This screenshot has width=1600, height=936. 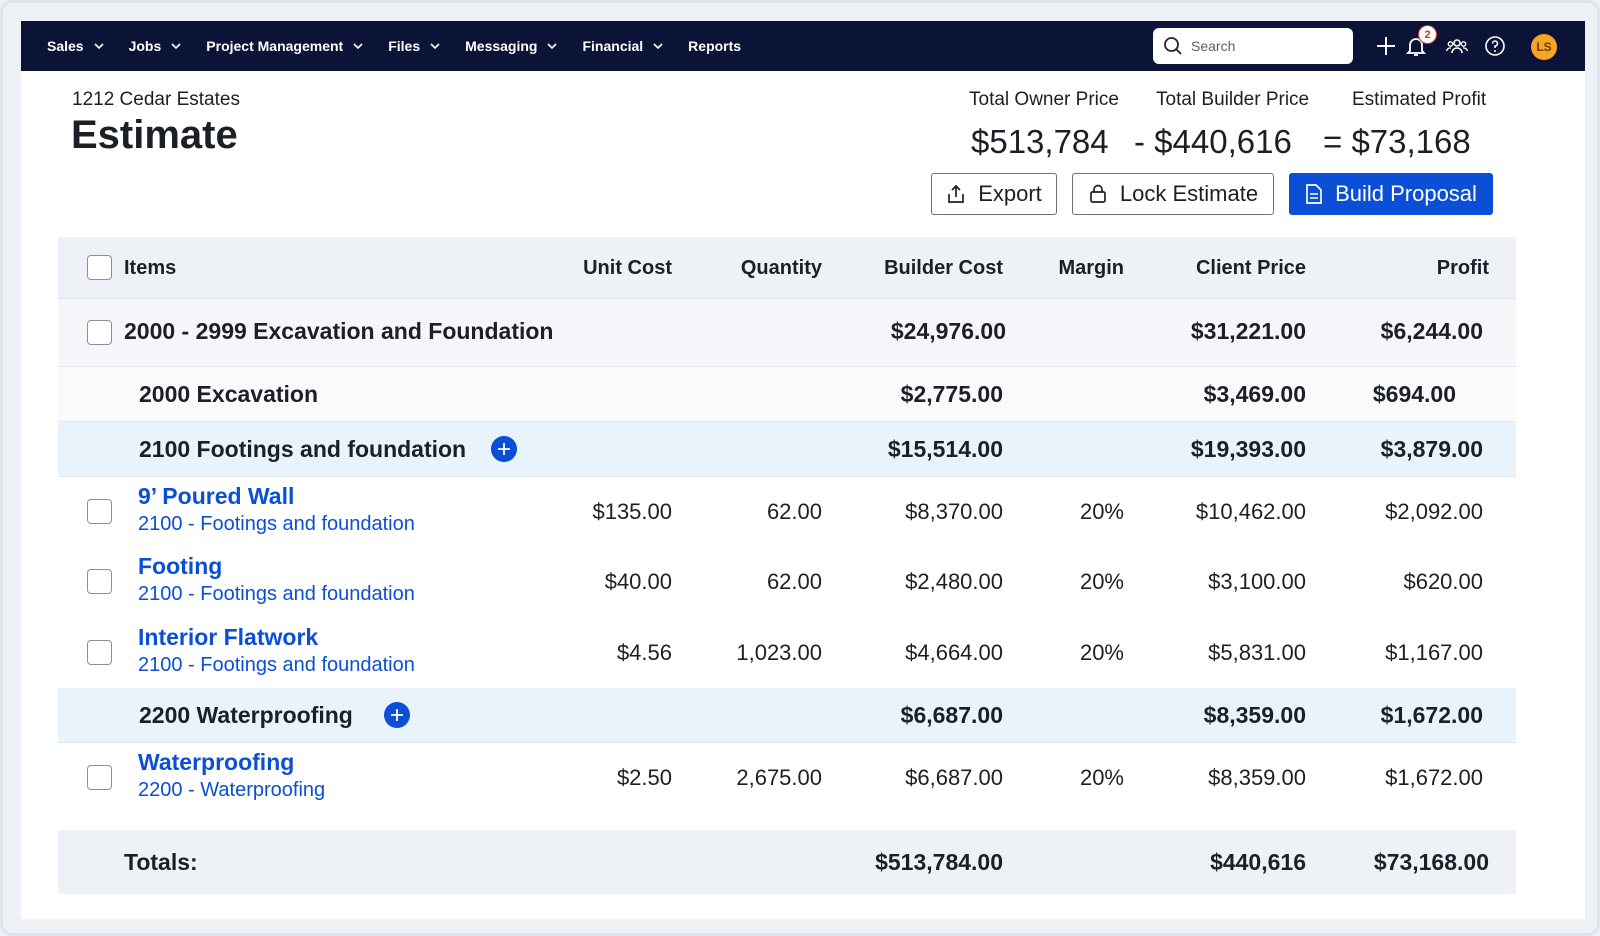 I want to click on col-quantity: Quantity, so click(x=781, y=268).